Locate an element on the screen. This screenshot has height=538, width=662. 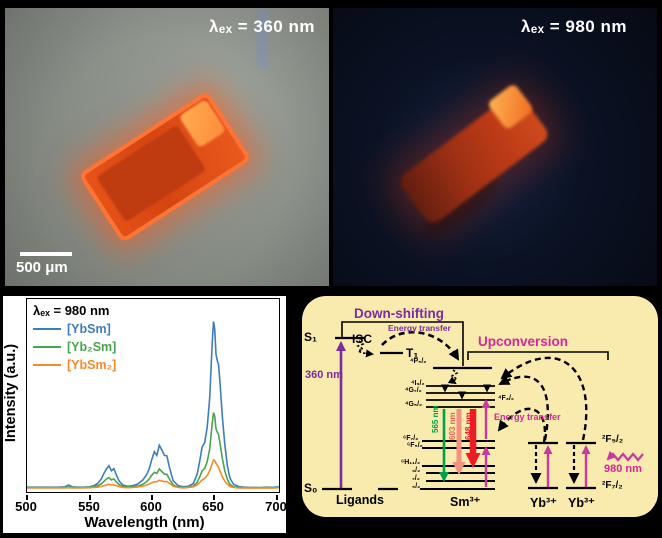
excitation-label-980: λₑₓ = 980 nm is located at coordinates (573, 26).